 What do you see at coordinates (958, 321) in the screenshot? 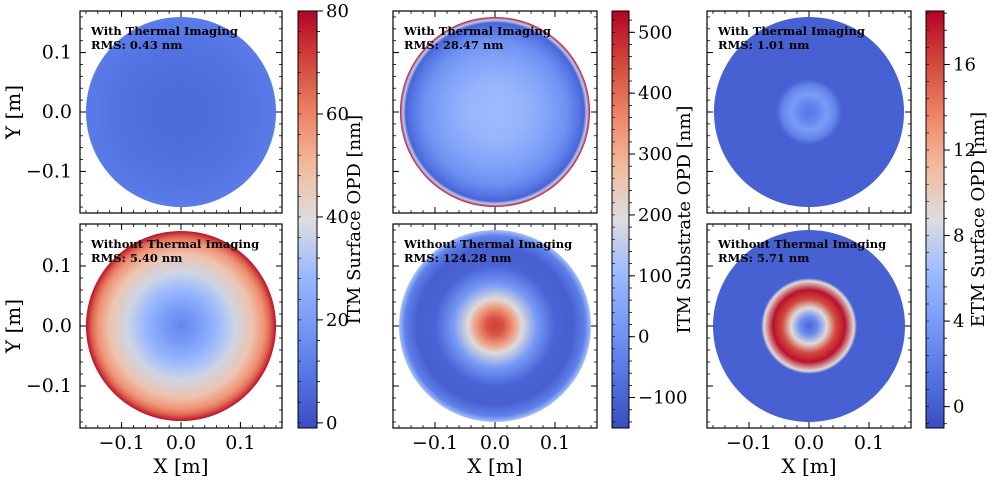
I see `colorbar-tick-label: 4` at bounding box center [958, 321].